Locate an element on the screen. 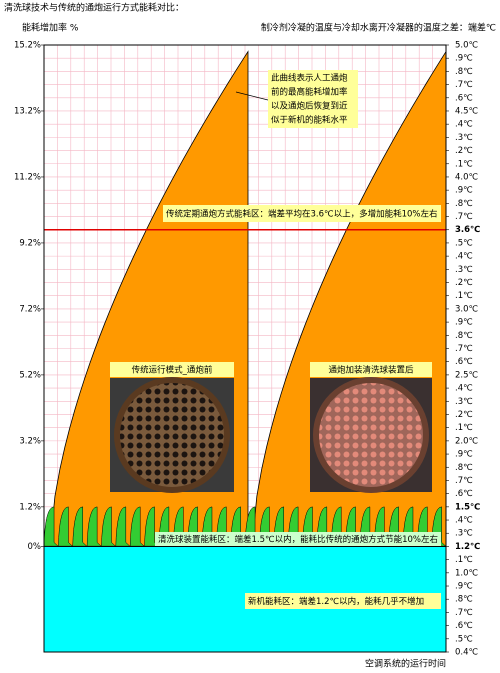  y-tick-label: 3.2% is located at coordinates (30, 441).